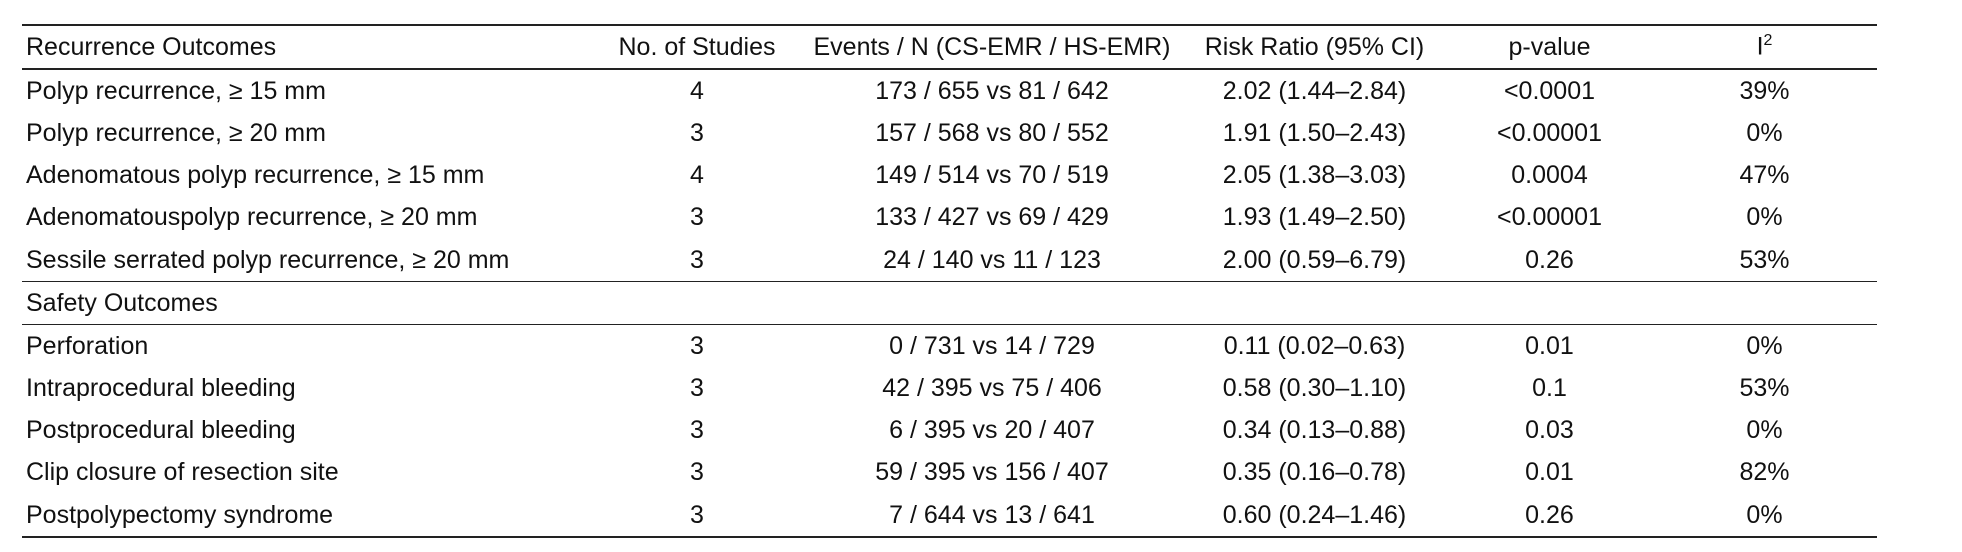 This screenshot has height=552, width=1962. What do you see at coordinates (255, 175) in the screenshot?
I see `outcome-name: Adenomatous polyp recurrence, ≥ 15 mm` at bounding box center [255, 175].